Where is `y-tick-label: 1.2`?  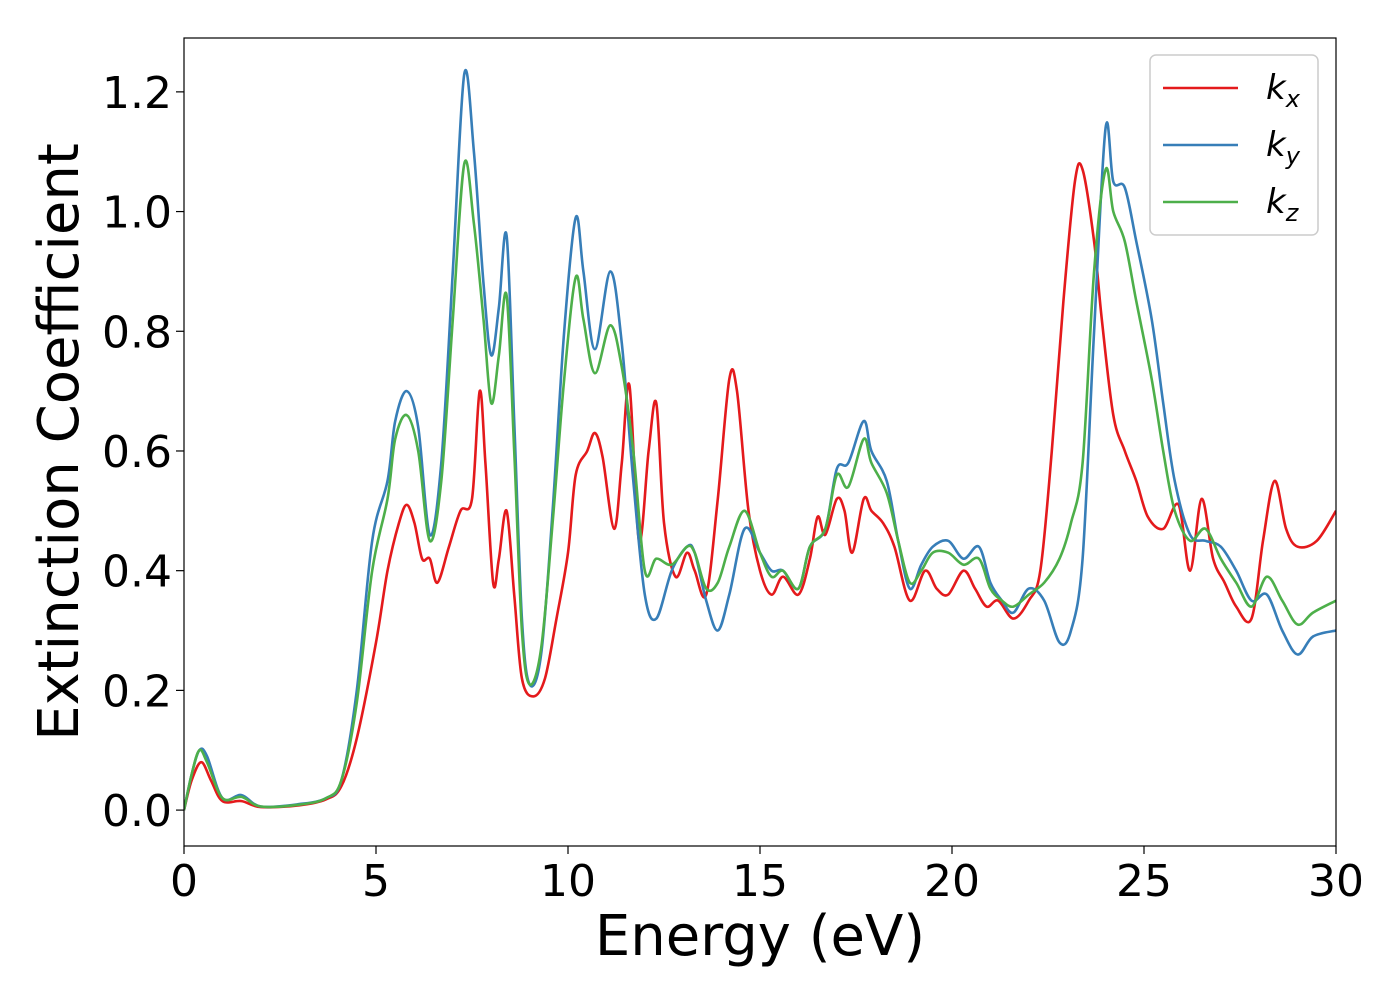
y-tick-label: 1.2 is located at coordinates (137, 93).